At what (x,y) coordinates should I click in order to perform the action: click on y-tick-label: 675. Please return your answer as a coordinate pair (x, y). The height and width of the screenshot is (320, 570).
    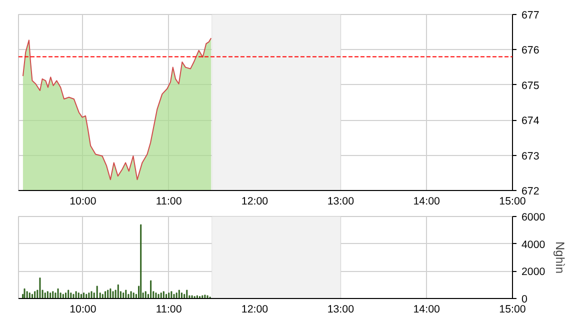
    Looking at the image, I should click on (531, 86).